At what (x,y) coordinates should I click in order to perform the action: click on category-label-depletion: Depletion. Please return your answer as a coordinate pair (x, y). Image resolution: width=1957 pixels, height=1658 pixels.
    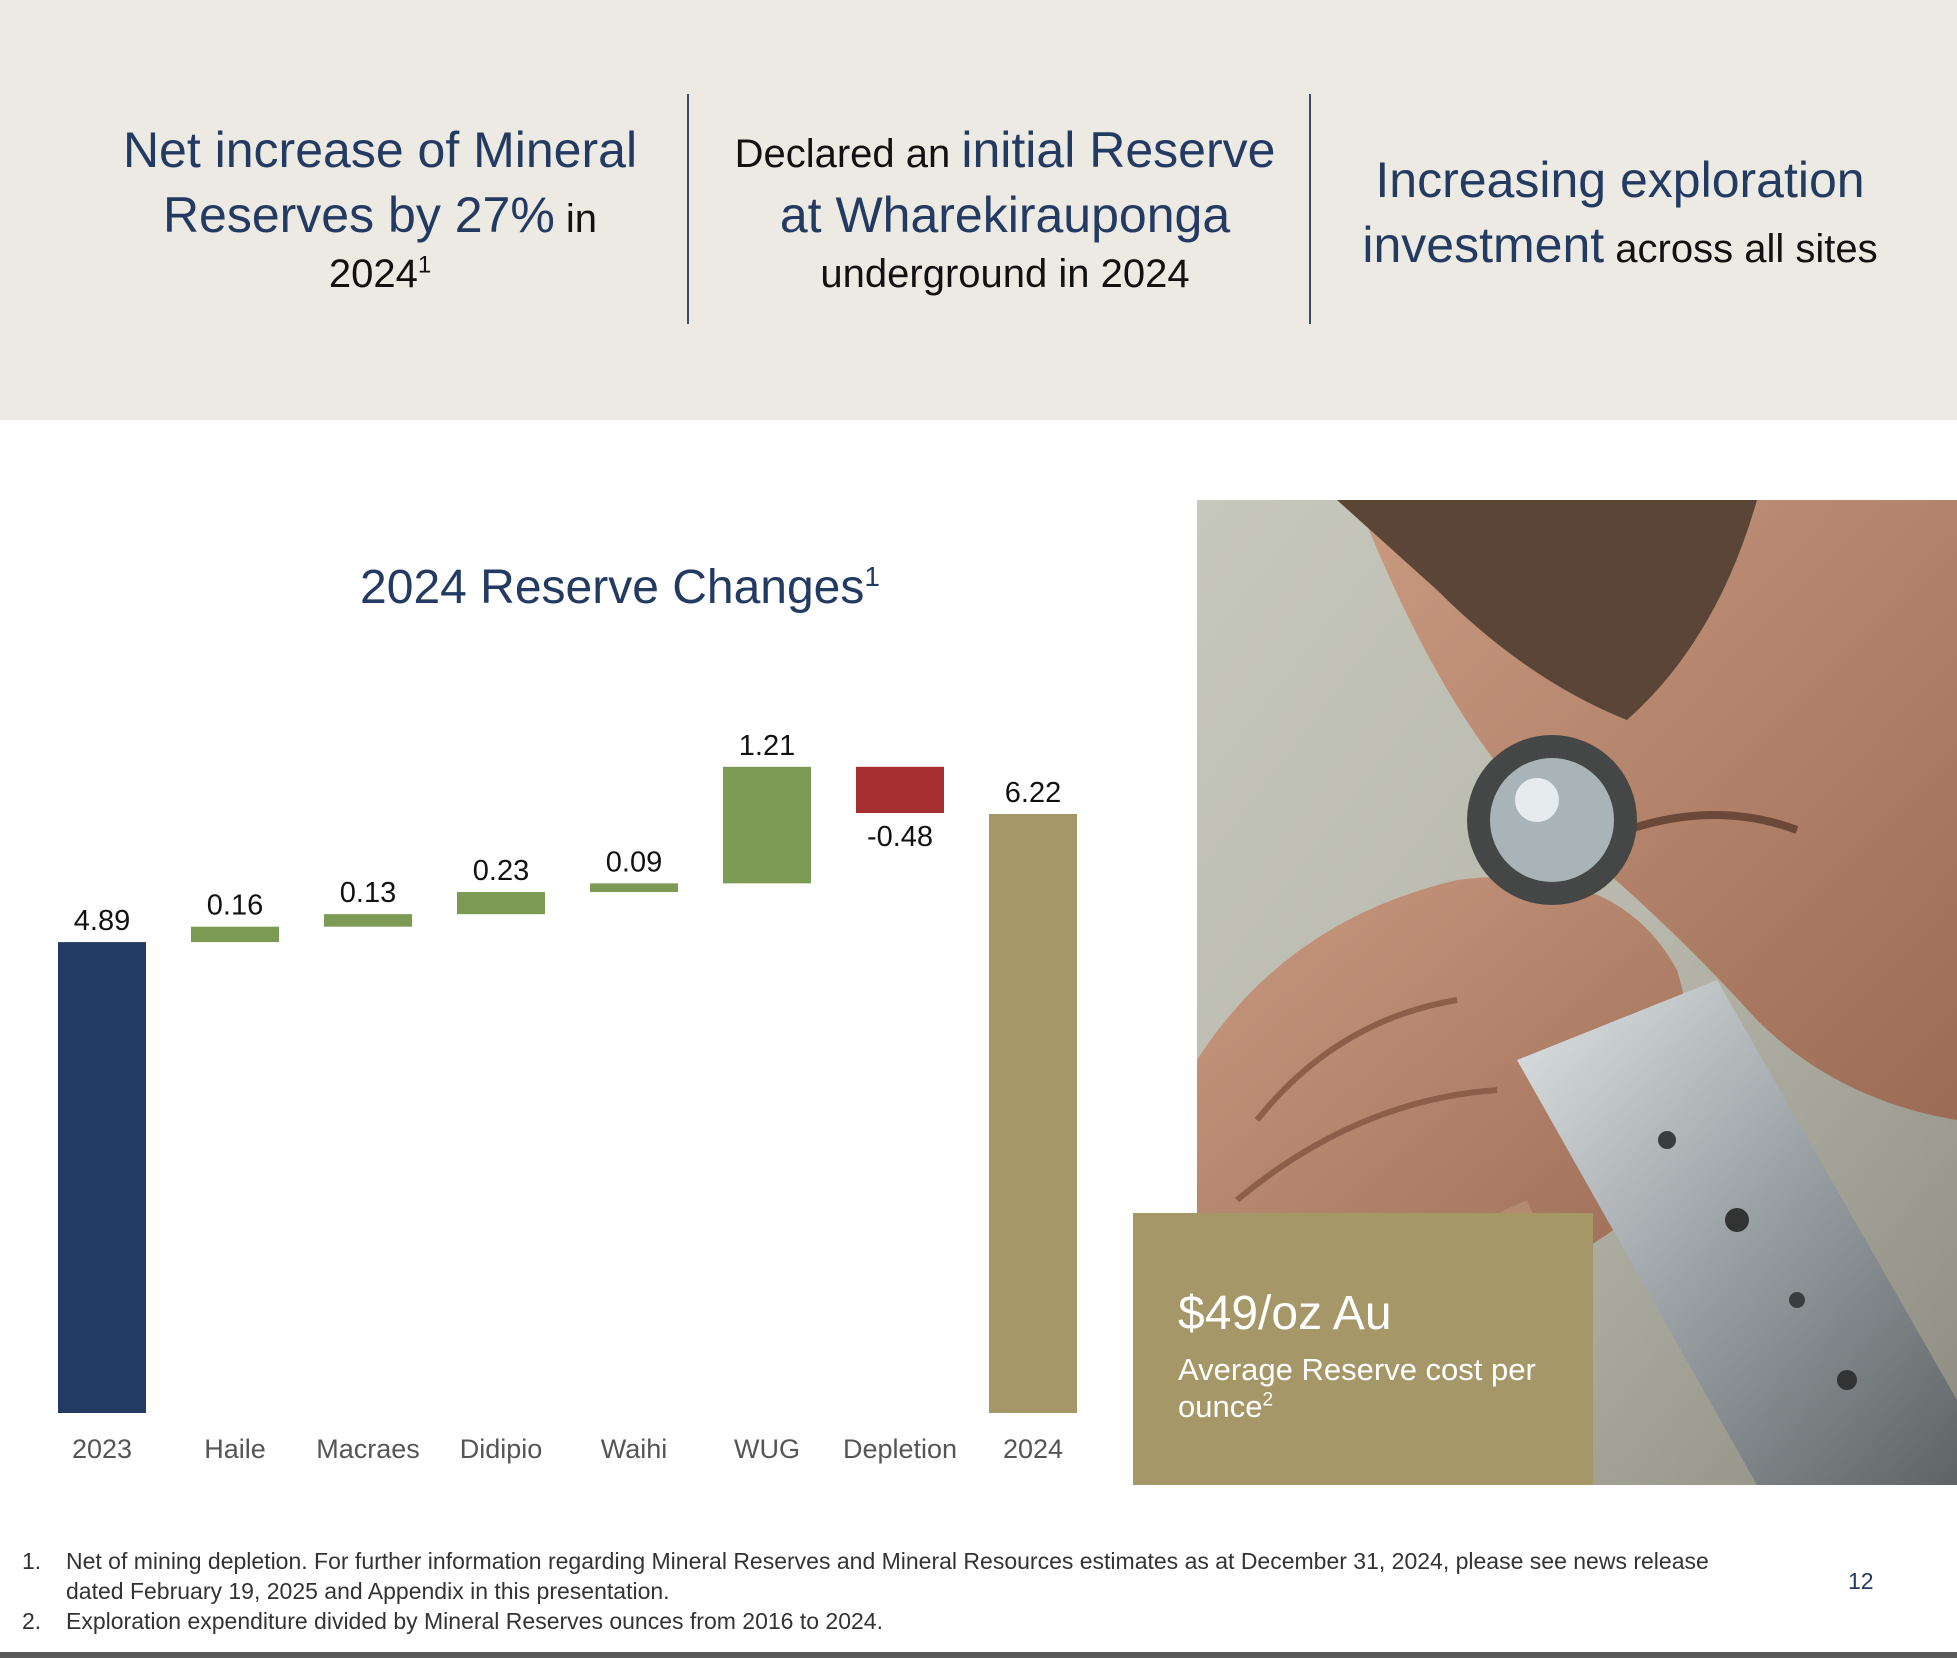
    Looking at the image, I should click on (900, 1449).